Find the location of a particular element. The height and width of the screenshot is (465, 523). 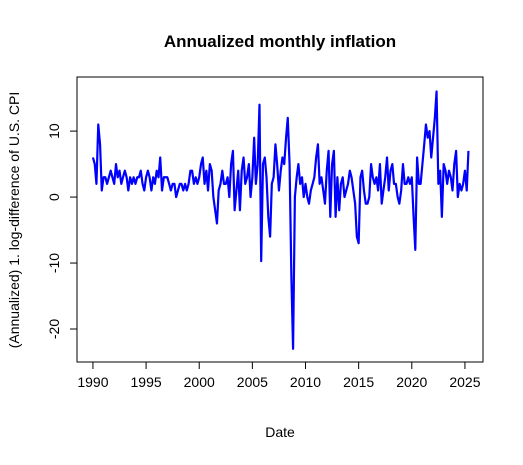

x-tick-label: 1990 is located at coordinates (92, 382).